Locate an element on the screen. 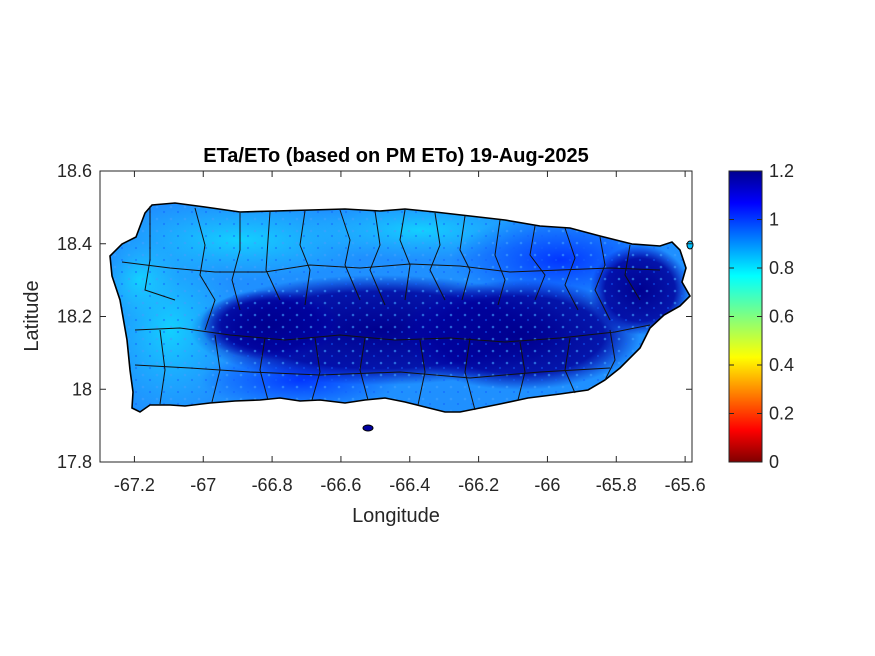  colorbar-ticks: 0 0.2 0.4 0.6 0.8 1 1.2 is located at coordinates (761, 316).